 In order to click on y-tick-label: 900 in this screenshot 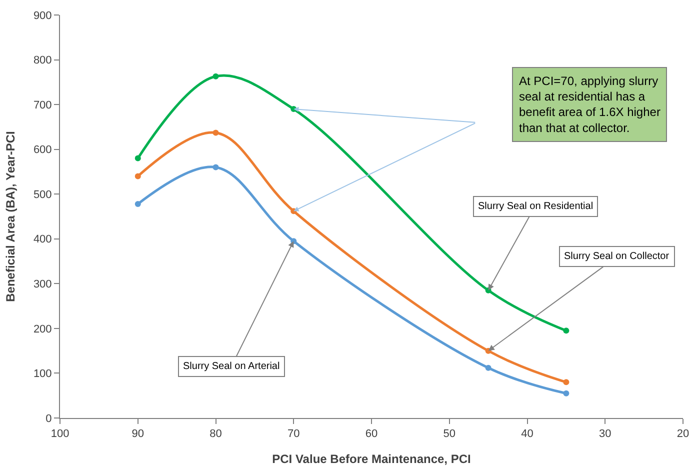, I will do `click(42, 16)`.